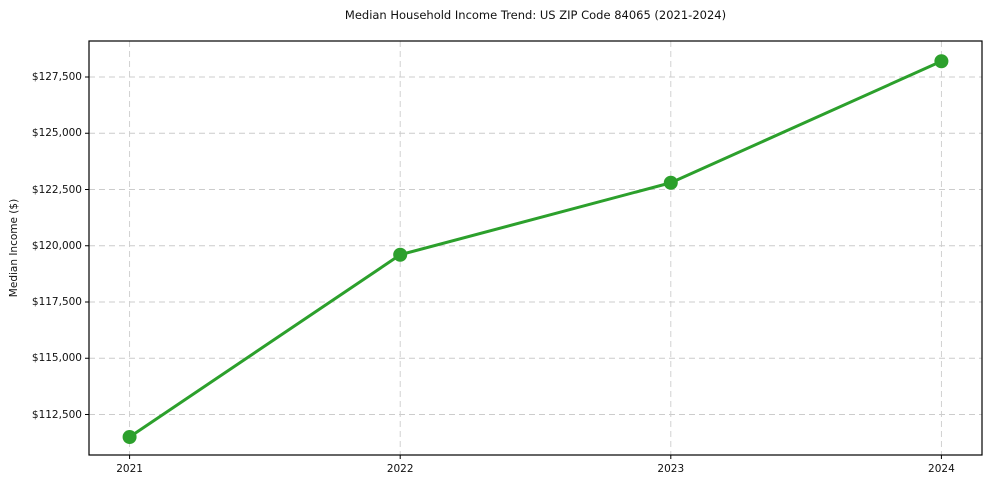 The height and width of the screenshot is (490, 989). I want to click on y-tick-label: $112,500, so click(56, 414).